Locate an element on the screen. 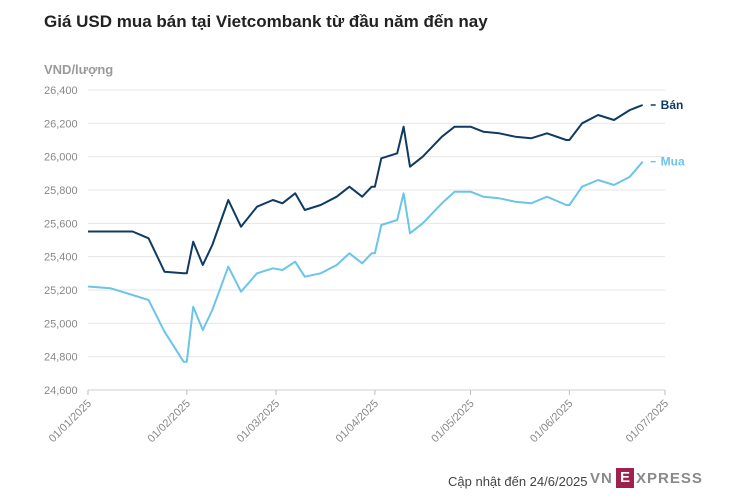  vnexpress-logo: VN E XPRESS is located at coordinates (650, 479).